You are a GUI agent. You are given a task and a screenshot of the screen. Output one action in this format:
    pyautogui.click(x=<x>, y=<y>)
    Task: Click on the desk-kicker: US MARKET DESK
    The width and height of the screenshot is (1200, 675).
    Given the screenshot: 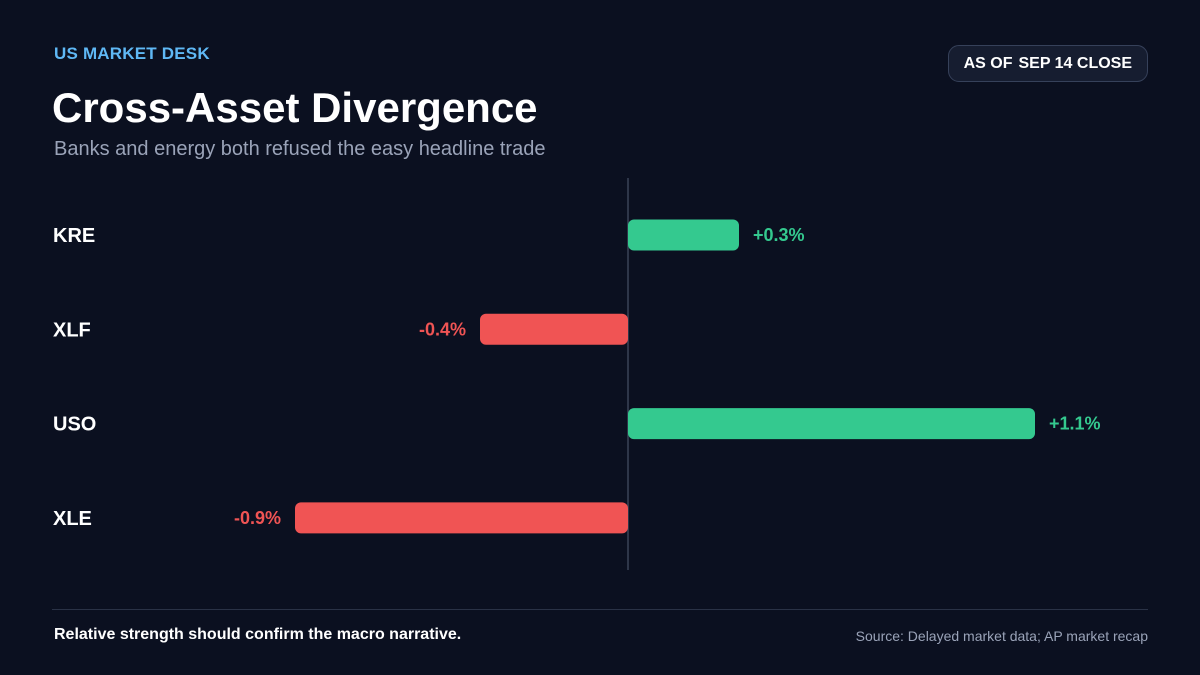 What is the action you would take?
    pyautogui.click(x=132, y=53)
    